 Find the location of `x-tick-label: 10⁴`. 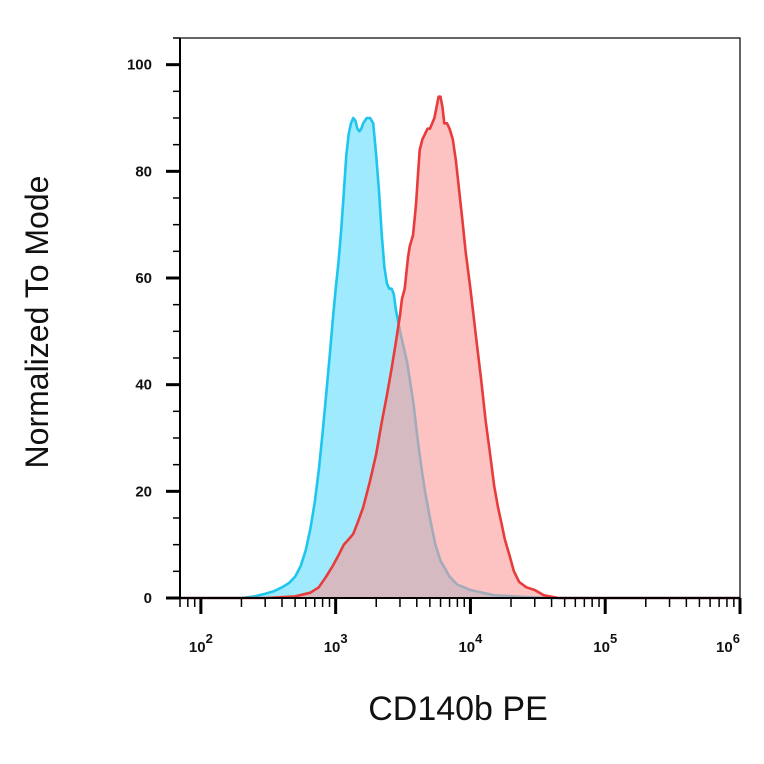

x-tick-label: 10⁴ is located at coordinates (470, 643).